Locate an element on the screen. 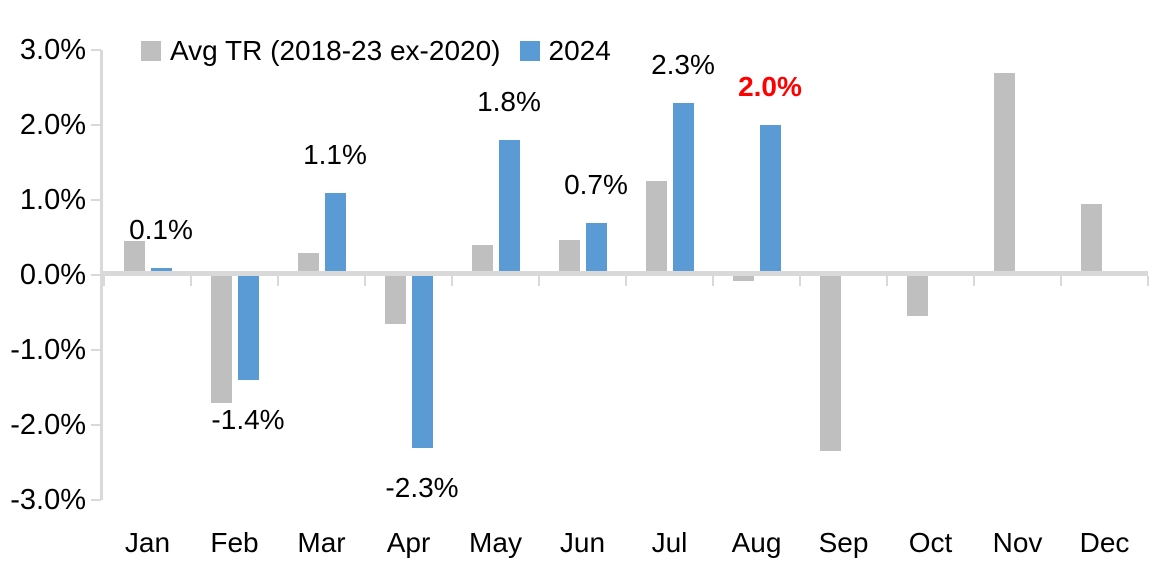 Image resolution: width=1152 pixels, height=570 pixels. data-label-jul: 2.3% is located at coordinates (683, 64).